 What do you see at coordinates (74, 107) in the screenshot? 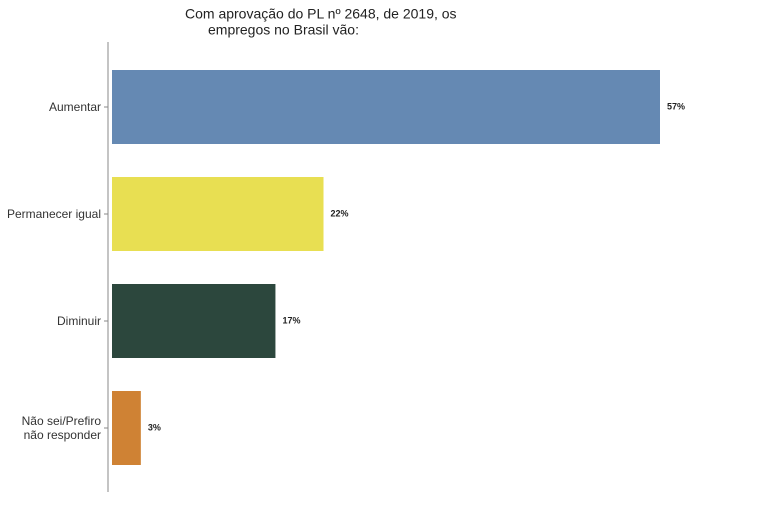
I see `y-tick-label: Aumentar` at bounding box center [74, 107].